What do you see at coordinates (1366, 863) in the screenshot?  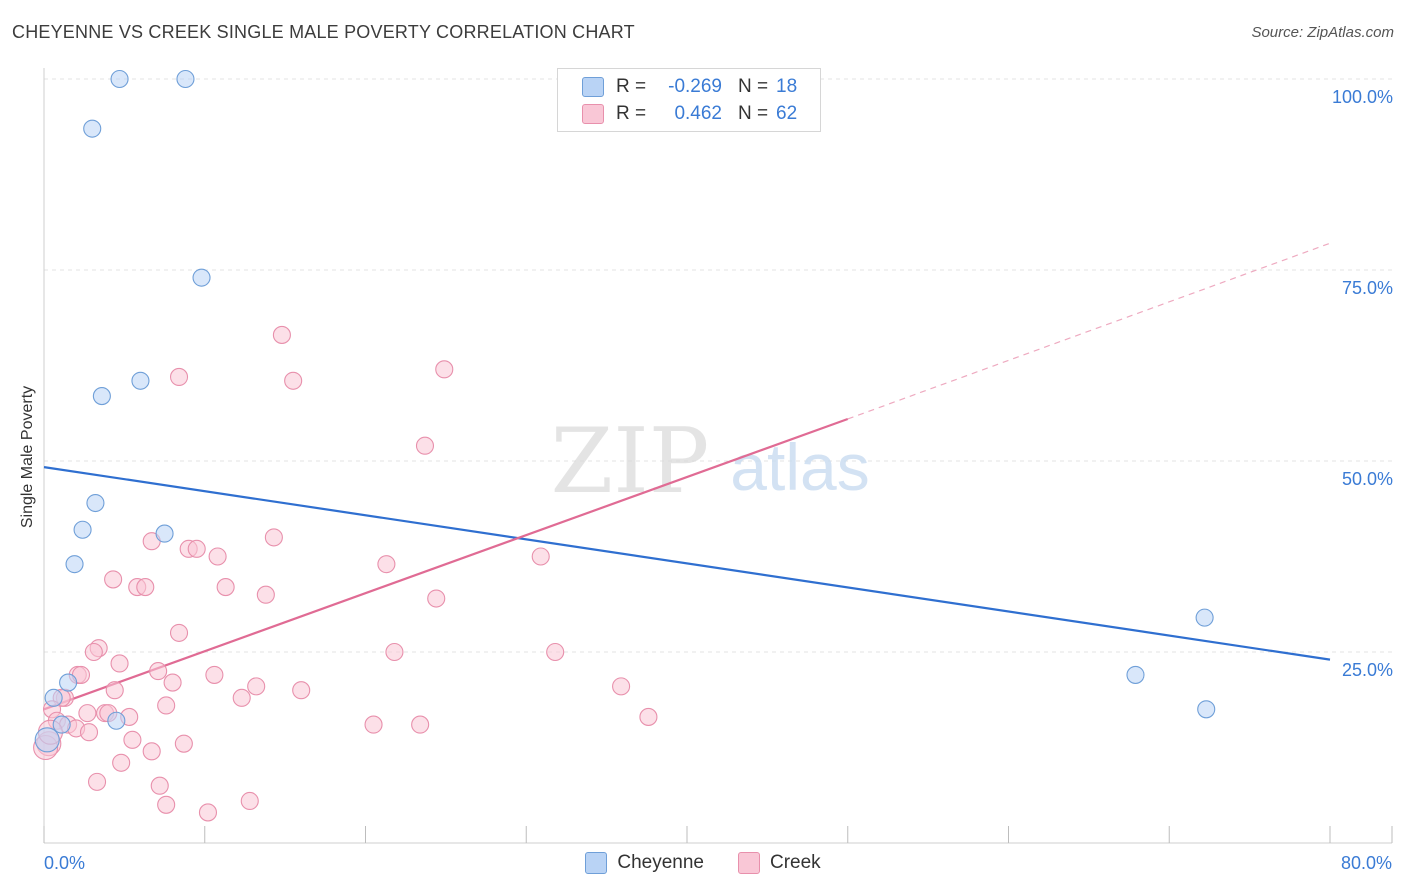 I see `x-tick-max: 80.0%` at bounding box center [1366, 863].